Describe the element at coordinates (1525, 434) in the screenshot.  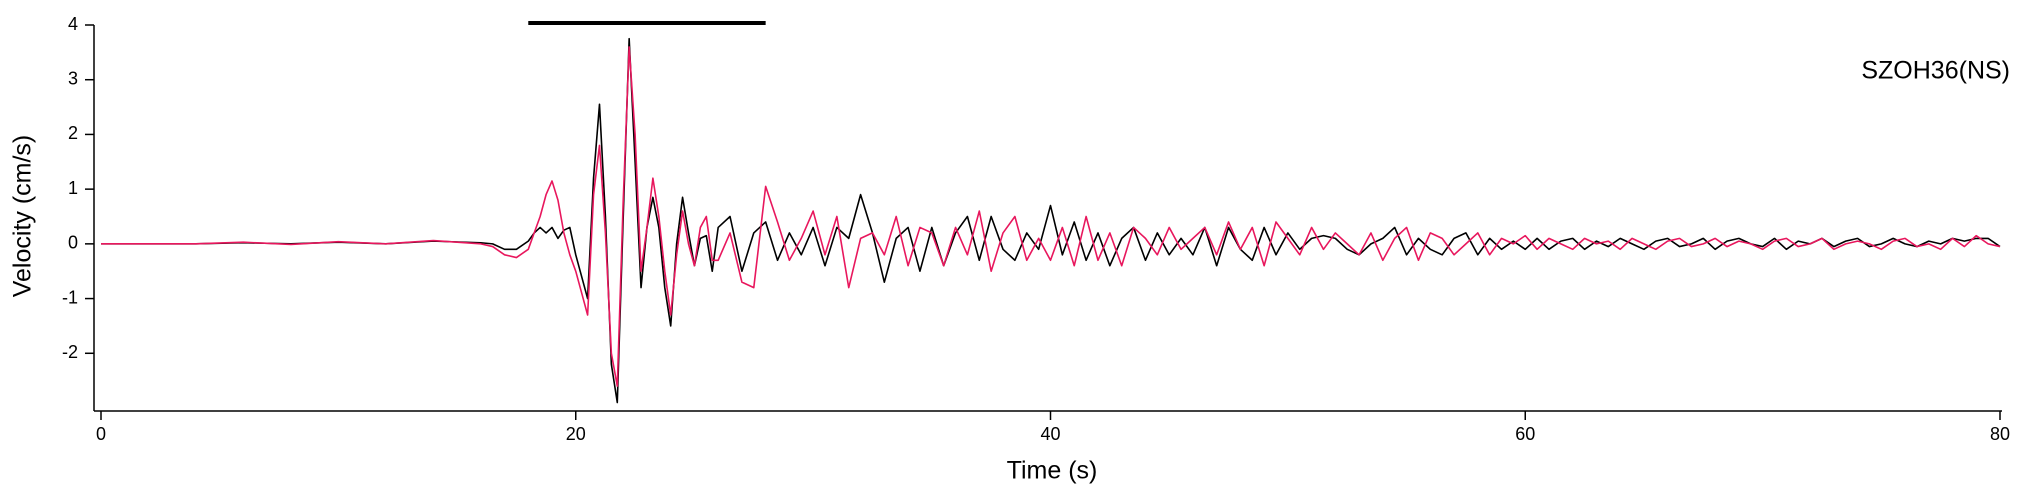
I see `x-tick-label: 60` at that location.